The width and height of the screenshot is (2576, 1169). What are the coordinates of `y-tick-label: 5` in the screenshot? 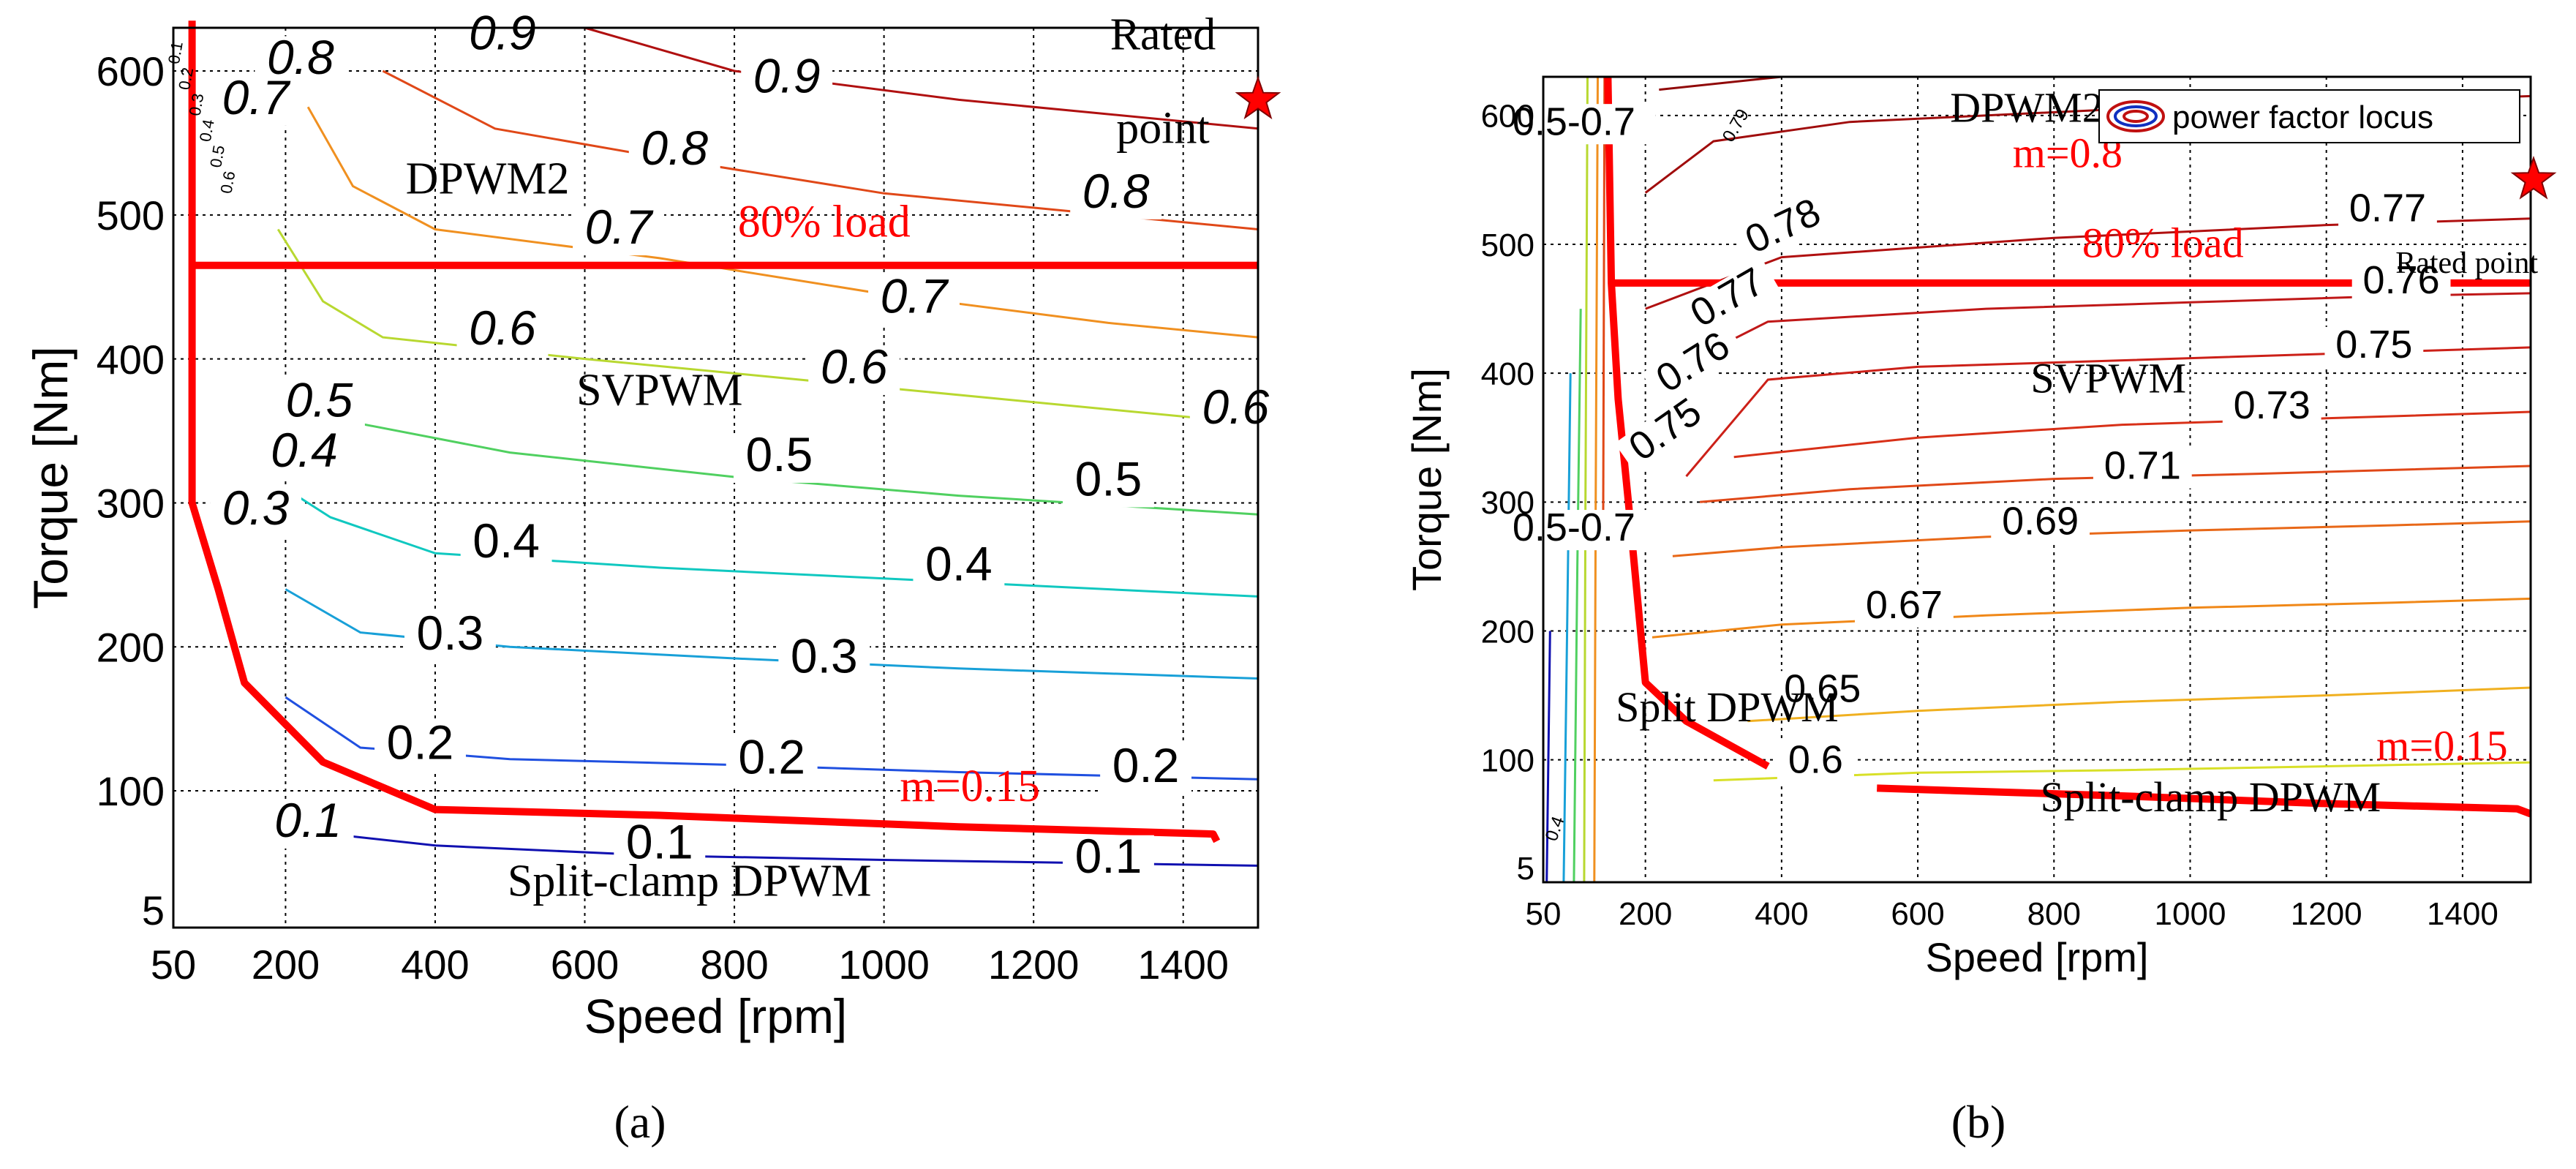 It's located at (1525, 869).